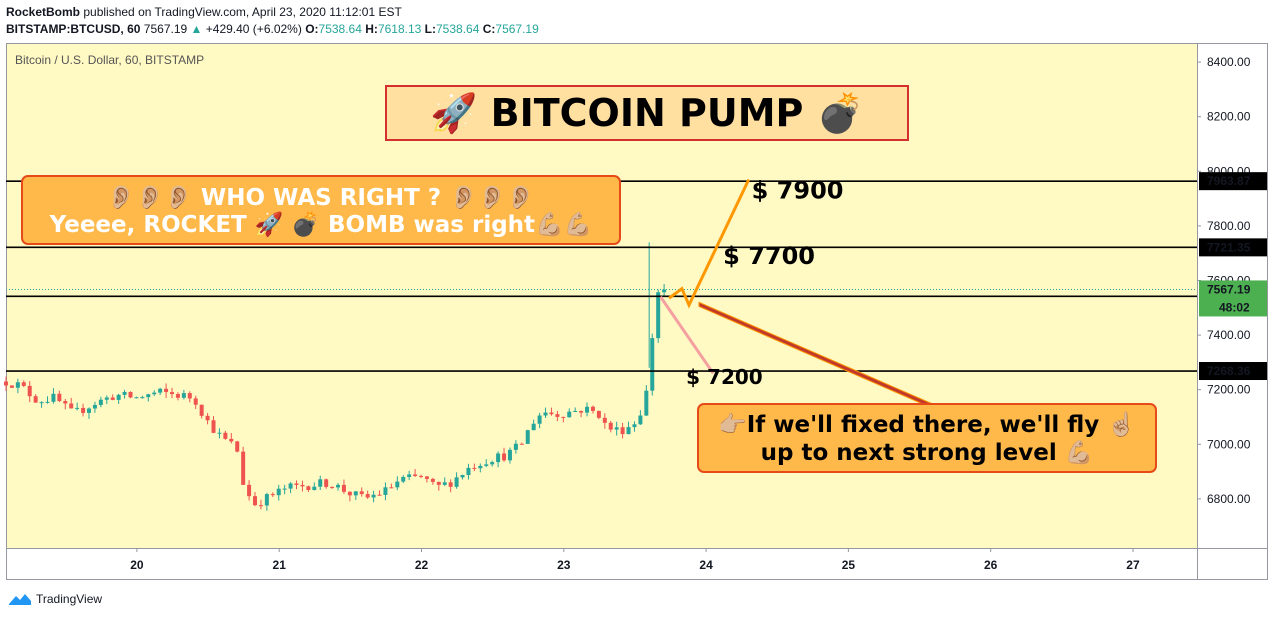 The height and width of the screenshot is (618, 1274). Describe the element at coordinates (280, 565) in the screenshot. I see `x-tick-label: 21` at that location.